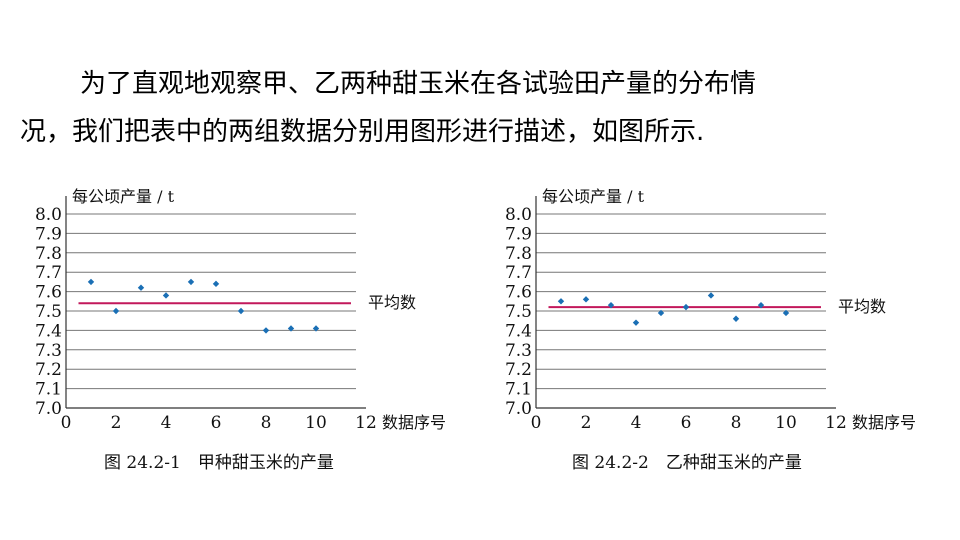 This screenshot has height=540, width=960. I want to click on figure-caption-2: 图 24.2-2 乙种甜玉米的产量, so click(687, 463).